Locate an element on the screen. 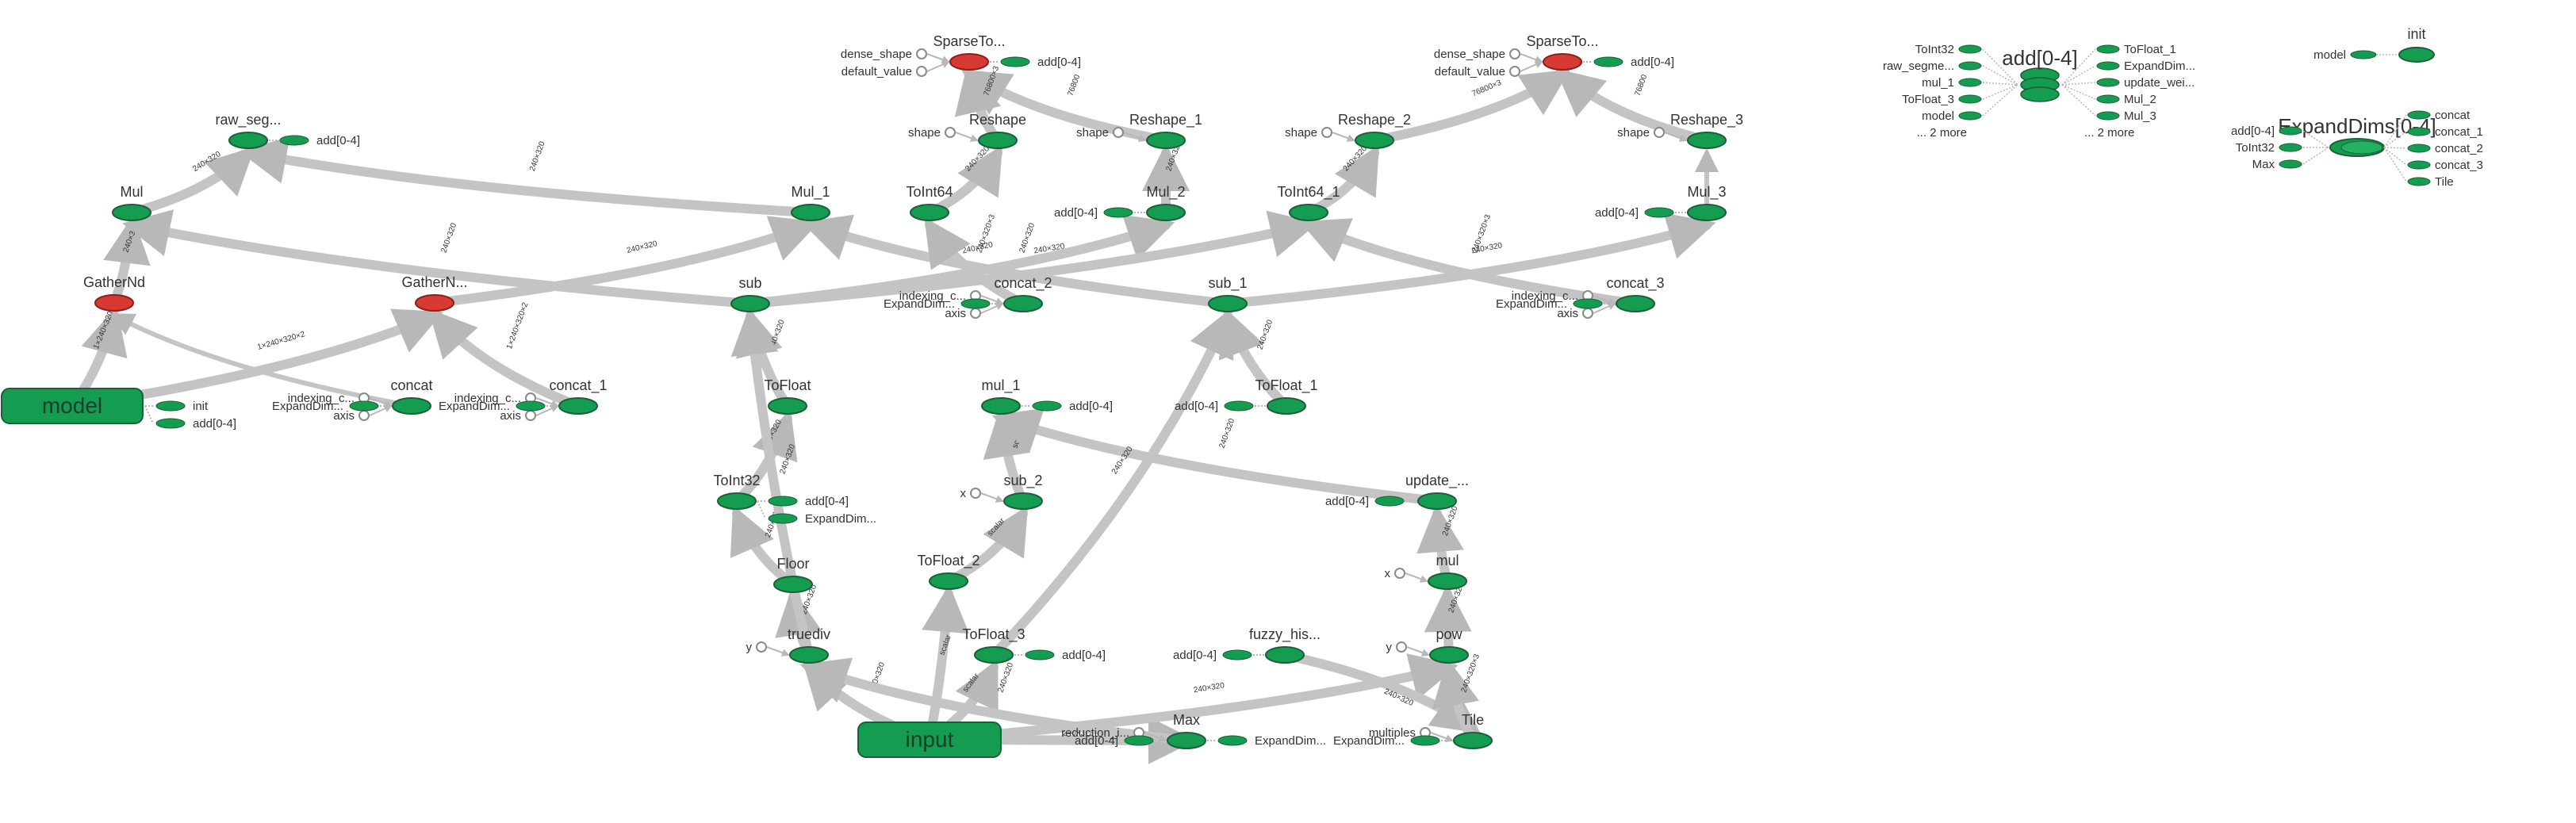 This screenshot has height=823, width=2576. fuzzy-ellipse is located at coordinates (1285, 655).